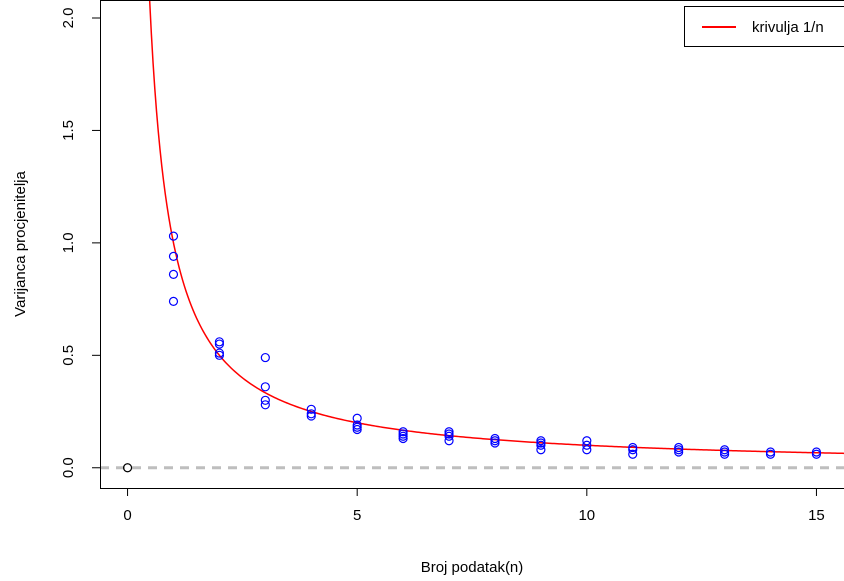 The height and width of the screenshot is (581, 844). What do you see at coordinates (127, 515) in the screenshot?
I see `x-tick-label: 0` at bounding box center [127, 515].